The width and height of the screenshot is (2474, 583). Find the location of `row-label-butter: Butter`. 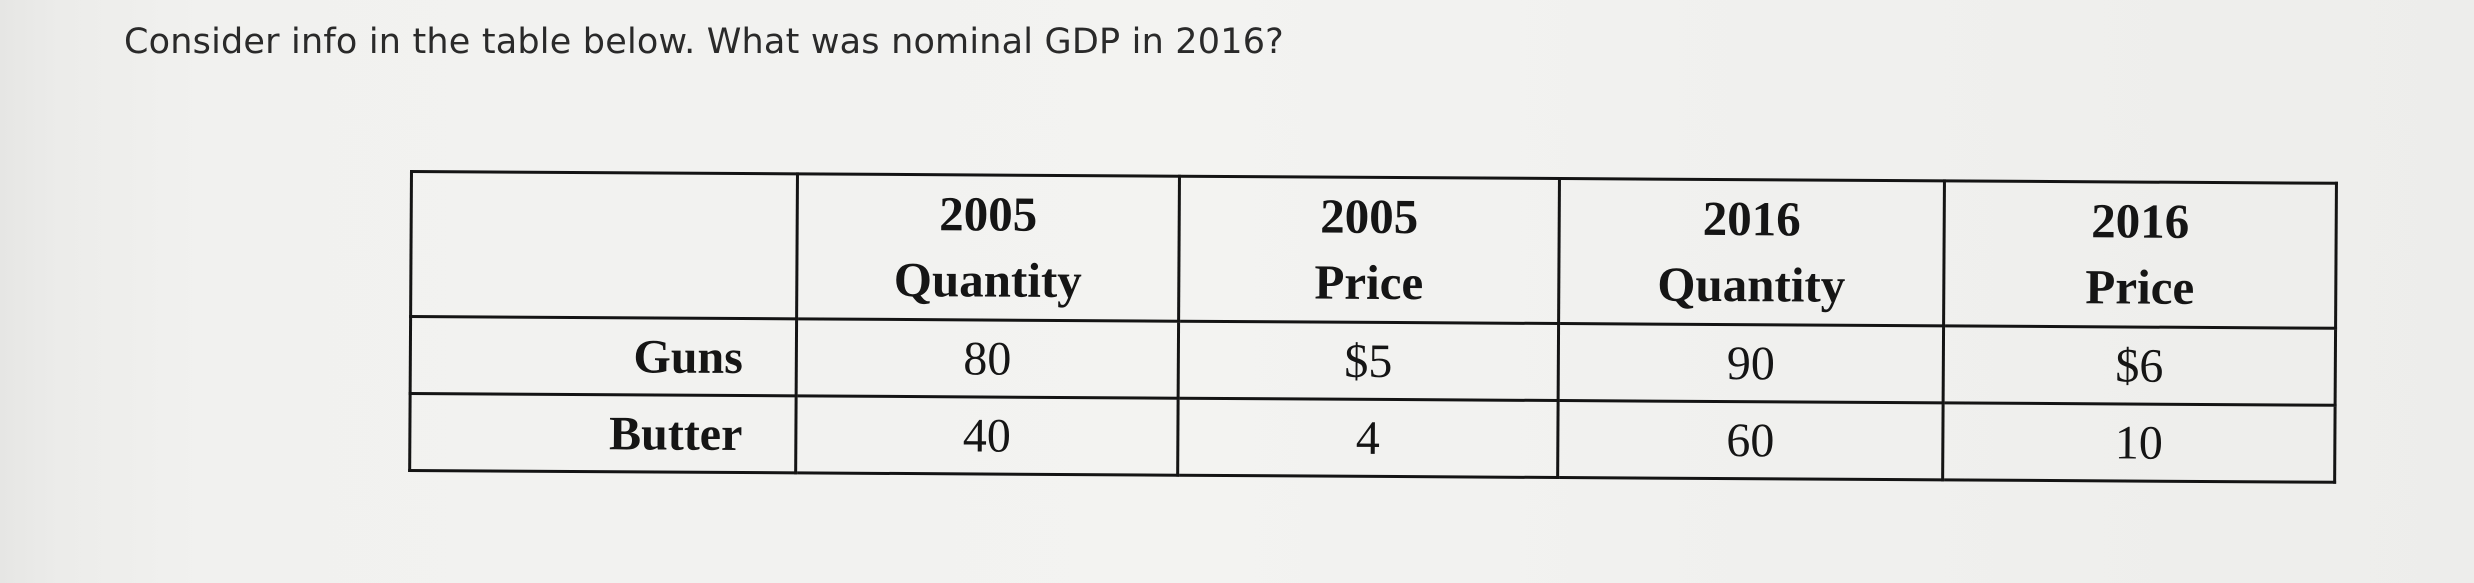

row-label-butter: Butter is located at coordinates (603, 433).